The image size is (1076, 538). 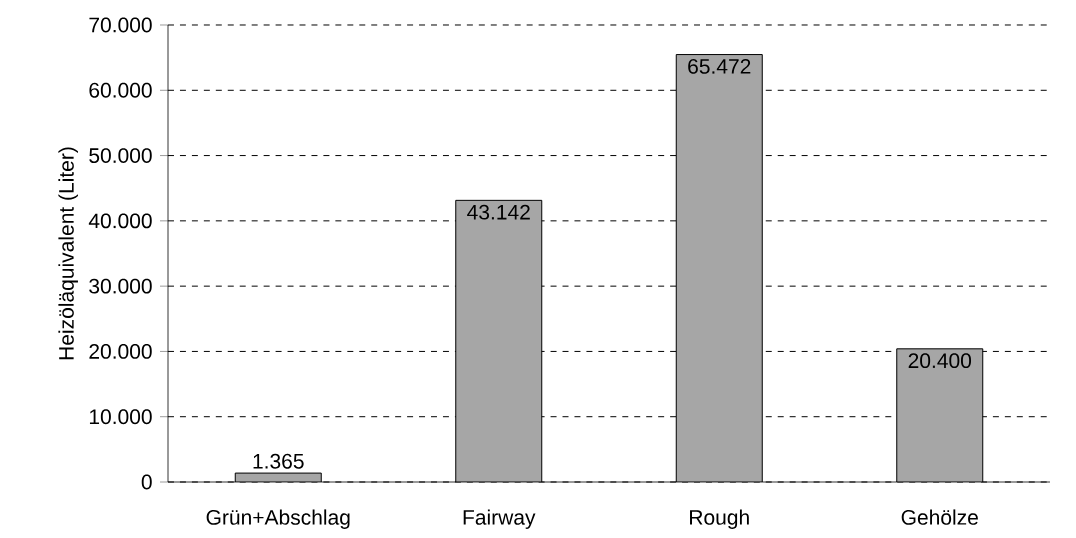 I want to click on x-tick-label: Gehölze, so click(x=939, y=517).